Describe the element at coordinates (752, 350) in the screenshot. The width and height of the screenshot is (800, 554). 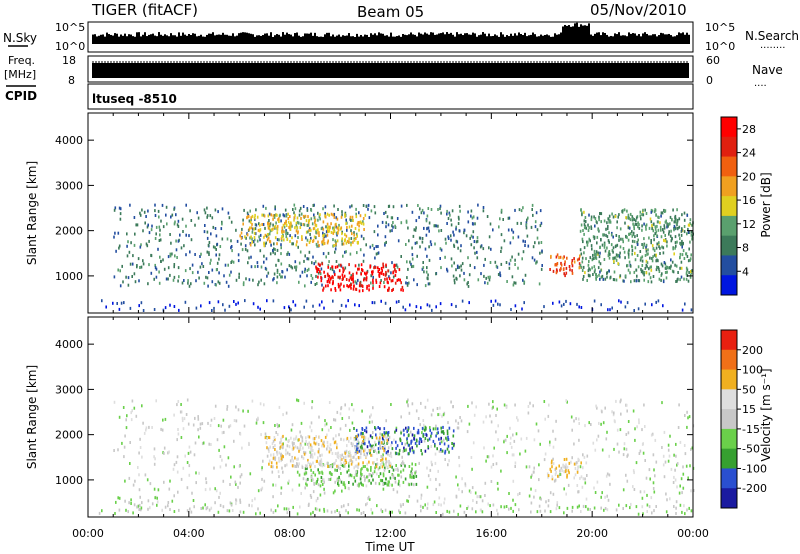
I see `colorbar-tick-label: 200` at that location.